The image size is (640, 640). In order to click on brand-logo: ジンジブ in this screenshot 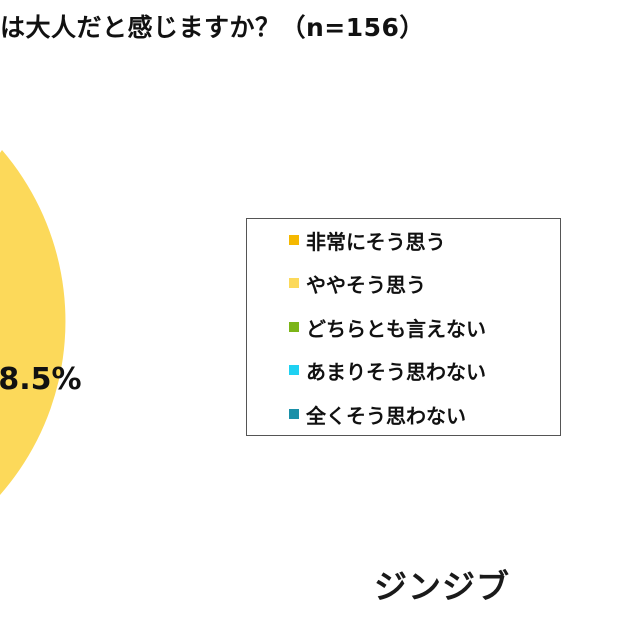, I will do `click(442, 586)`.